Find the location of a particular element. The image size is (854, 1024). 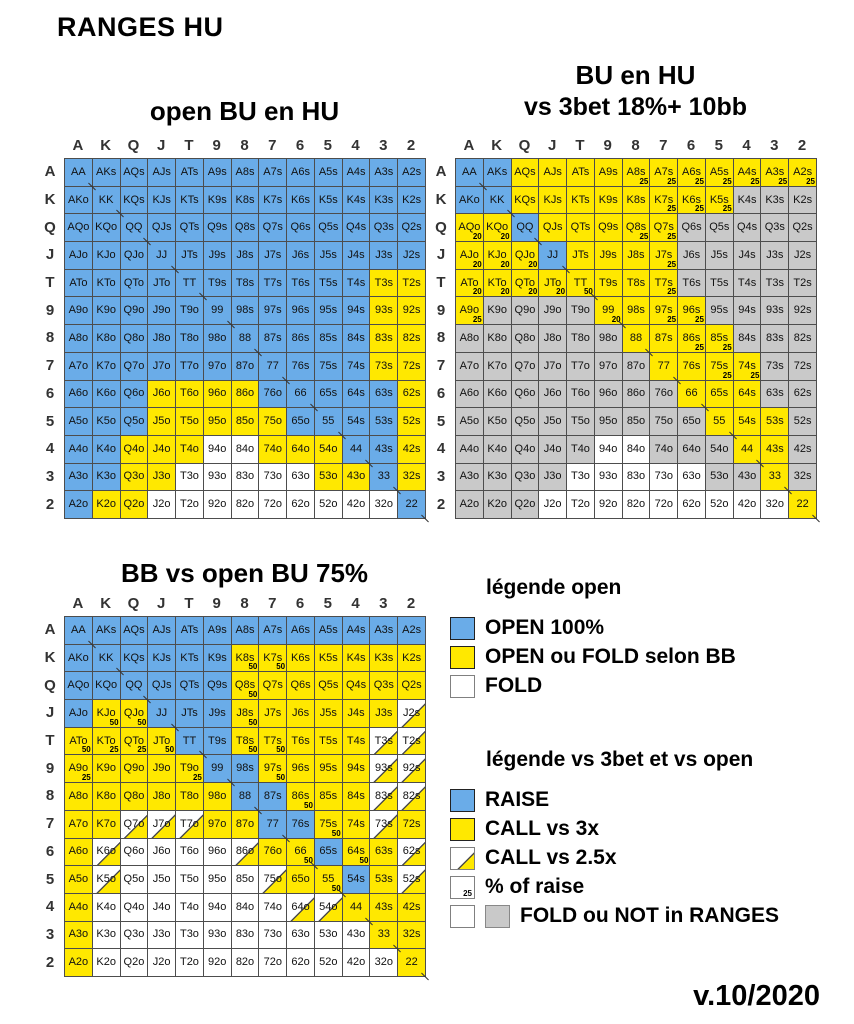

hand-label: Q9o is located at coordinates (525, 310).